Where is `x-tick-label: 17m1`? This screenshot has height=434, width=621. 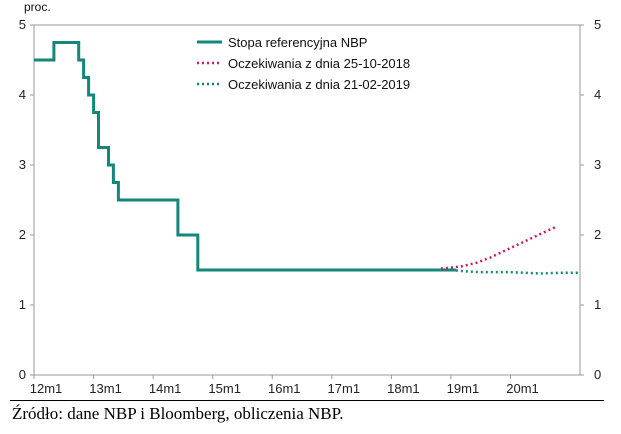 x-tick-label: 17m1 is located at coordinates (344, 388).